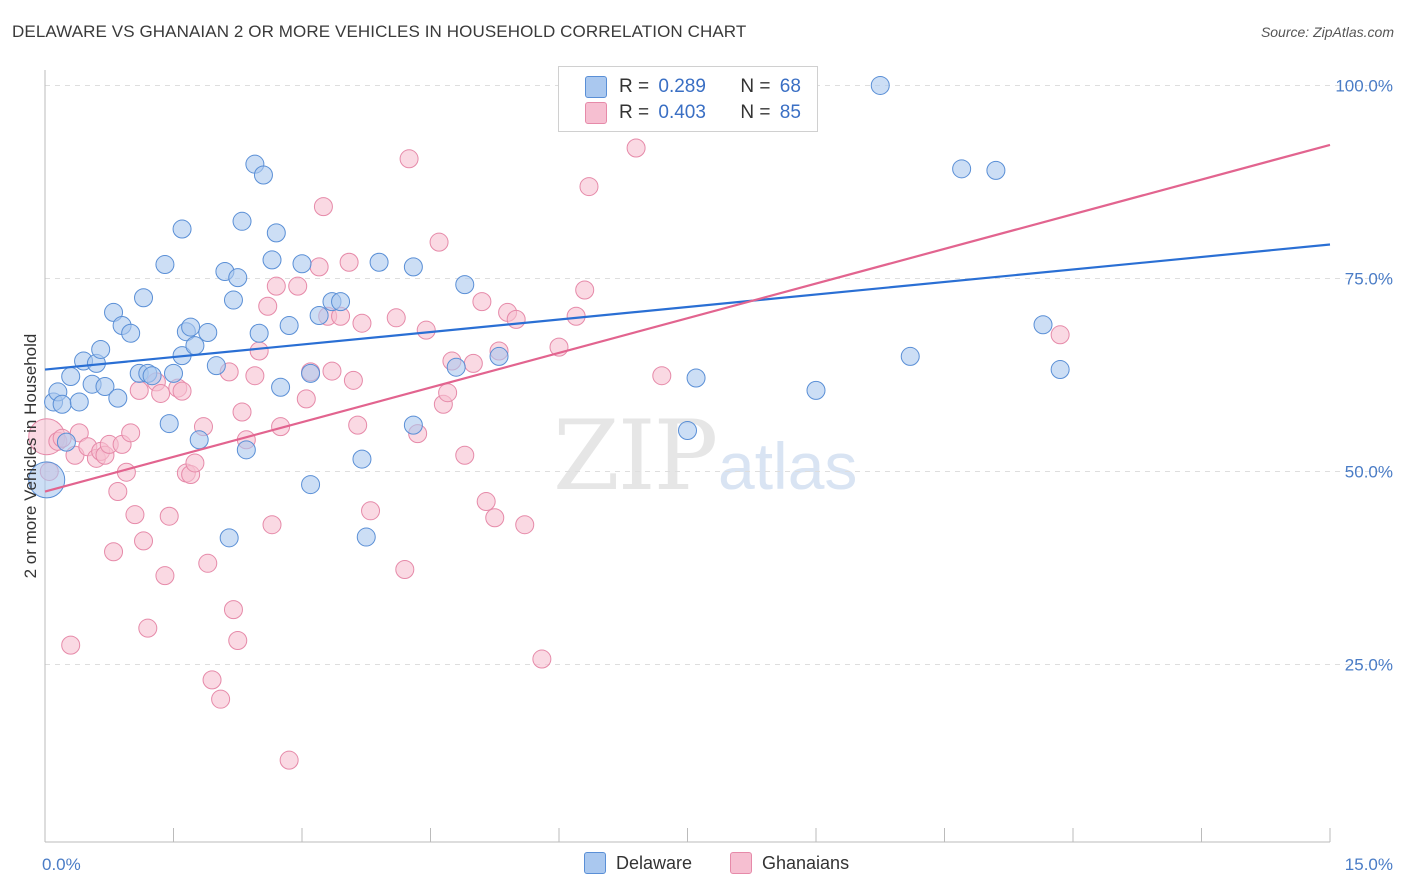  Describe the element at coordinates (1364, 85) in the screenshot. I see `y-tick-label: 100.0%` at that location.